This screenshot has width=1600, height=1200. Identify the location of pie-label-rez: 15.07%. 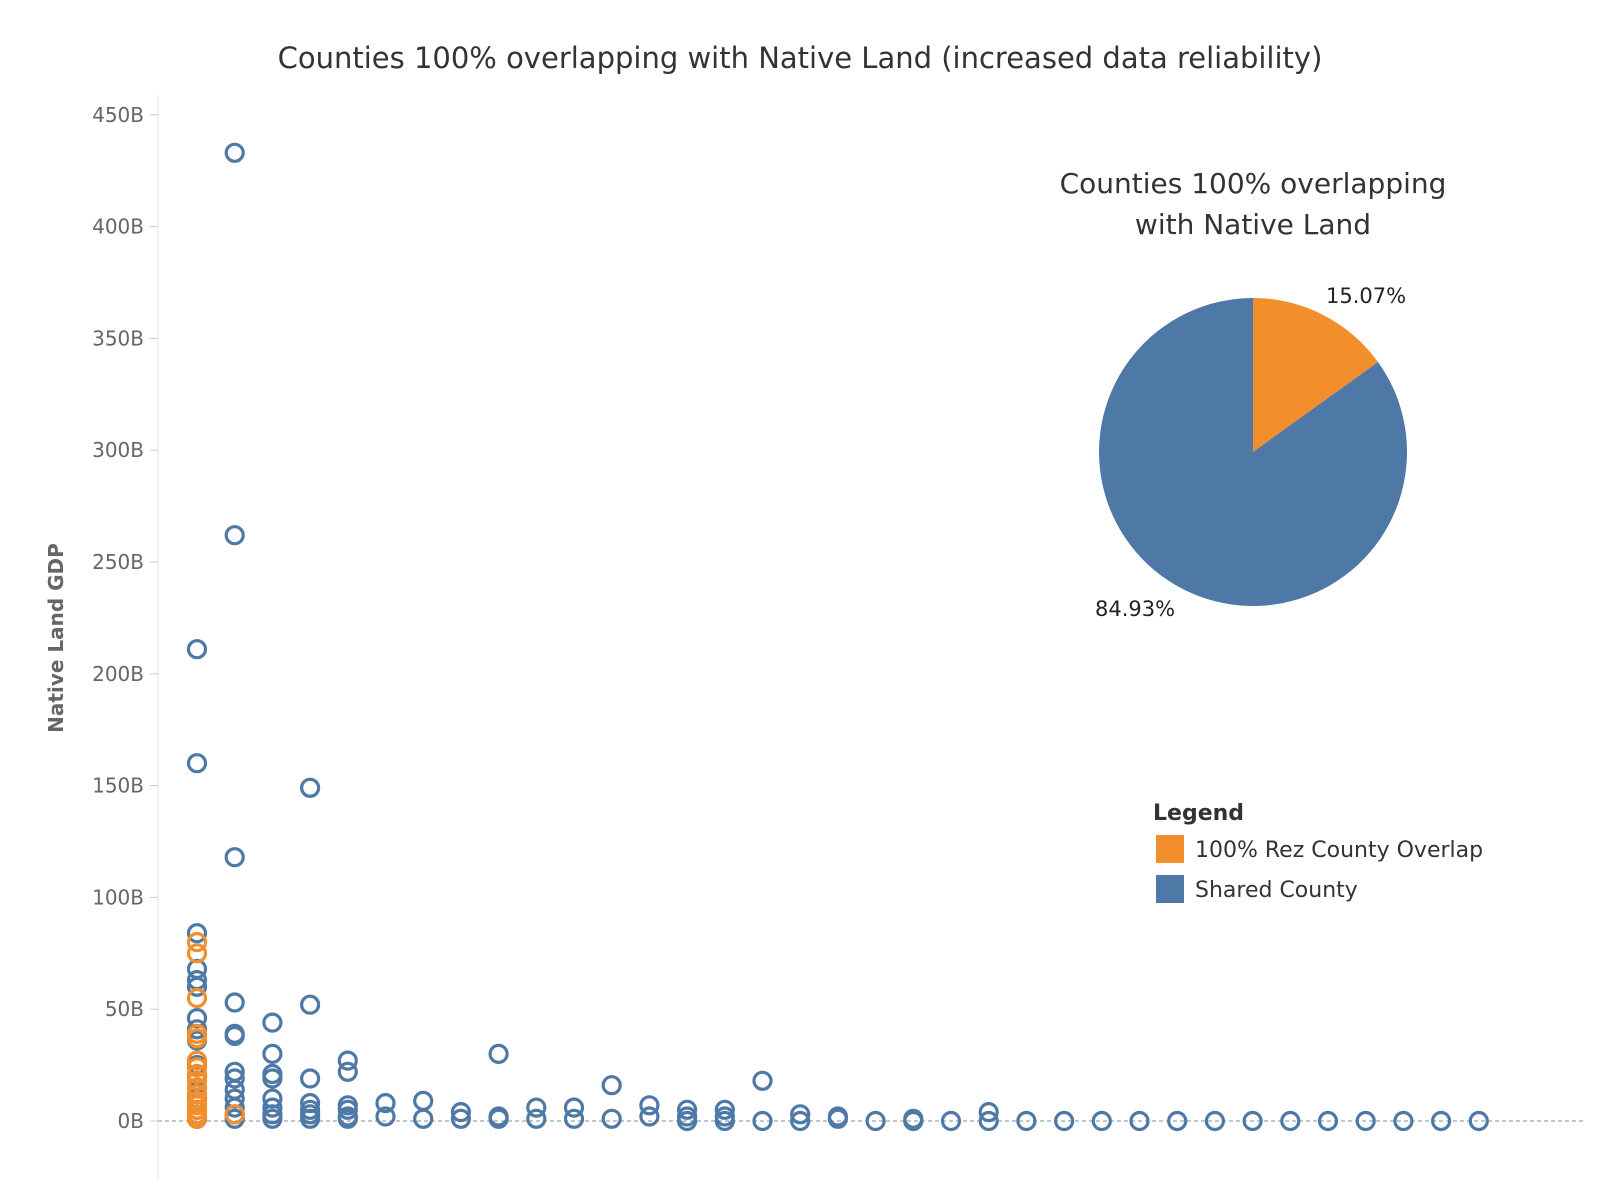
(1366, 296).